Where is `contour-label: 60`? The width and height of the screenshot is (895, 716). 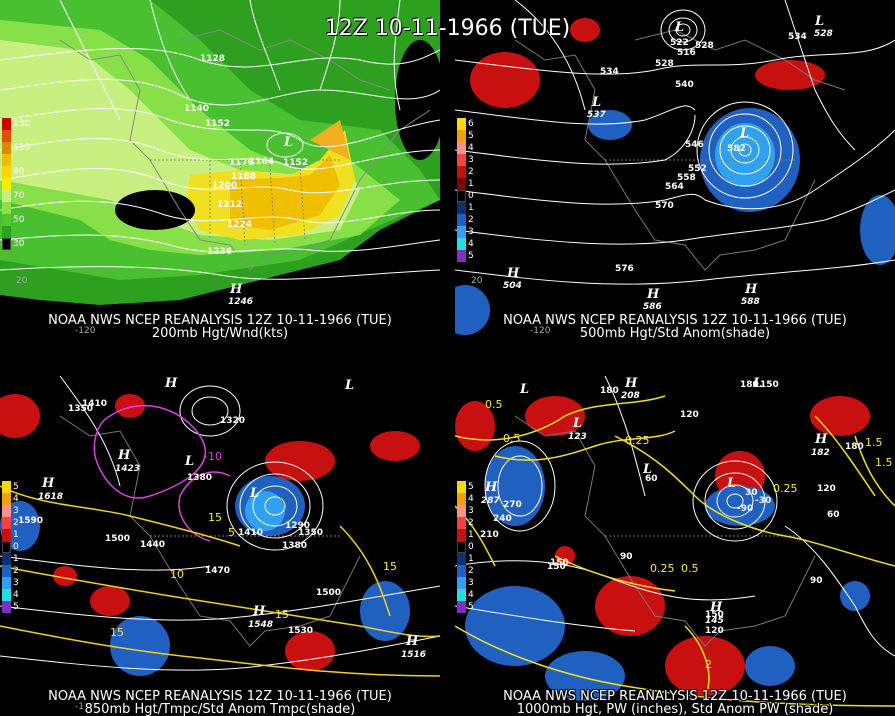
contour-label: 60 is located at coordinates (651, 479).